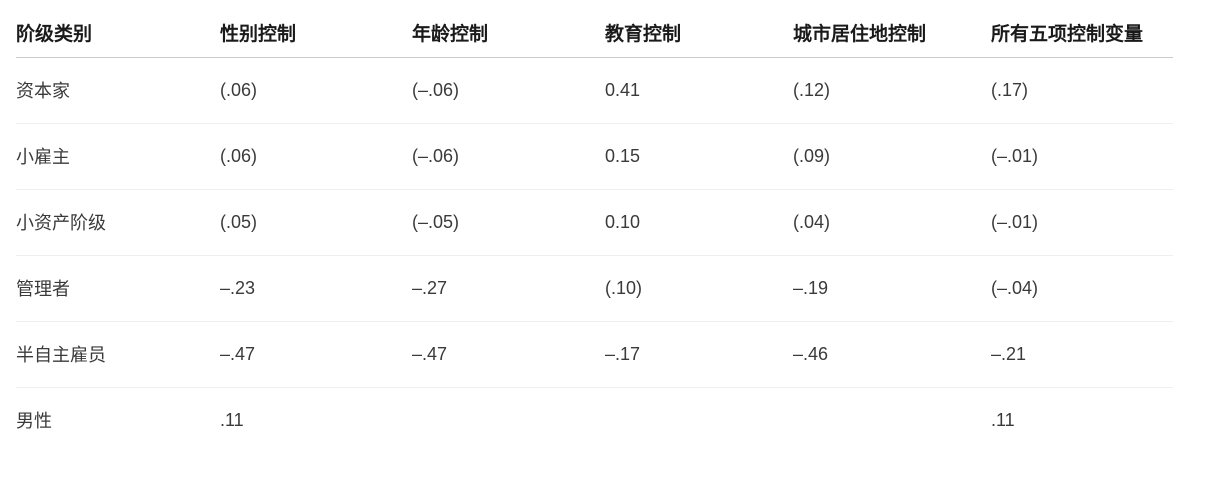 The height and width of the screenshot is (499, 1219). What do you see at coordinates (118, 29) in the screenshot?
I see `column-header-class-category: 阶级类别` at bounding box center [118, 29].